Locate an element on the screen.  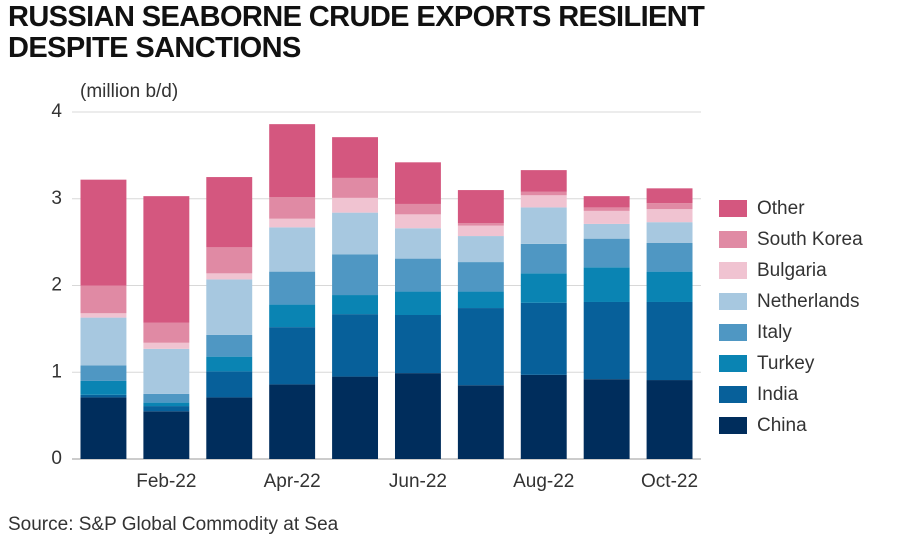
y-tick-label: 1 is located at coordinates (56, 371).